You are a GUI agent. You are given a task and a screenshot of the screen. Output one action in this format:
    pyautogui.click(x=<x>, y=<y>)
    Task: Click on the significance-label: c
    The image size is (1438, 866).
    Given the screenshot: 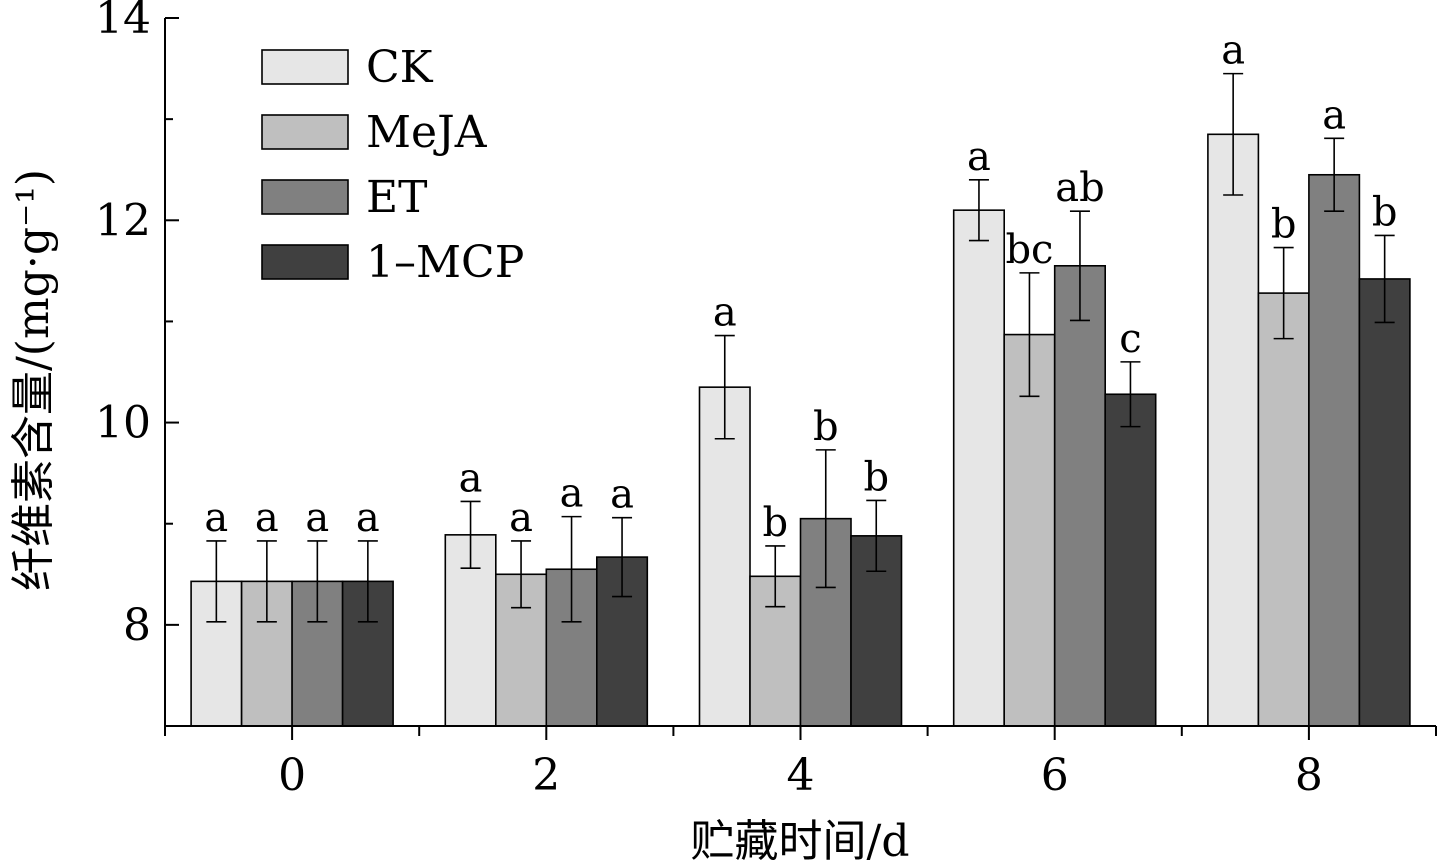 What is the action you would take?
    pyautogui.click(x=1130, y=339)
    